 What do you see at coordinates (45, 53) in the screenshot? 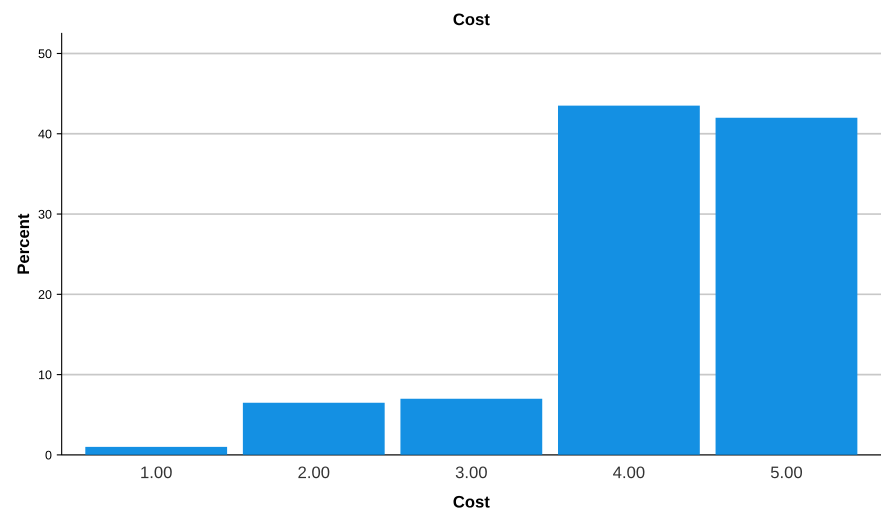
I see `y-tick-label: 50` at bounding box center [45, 53].